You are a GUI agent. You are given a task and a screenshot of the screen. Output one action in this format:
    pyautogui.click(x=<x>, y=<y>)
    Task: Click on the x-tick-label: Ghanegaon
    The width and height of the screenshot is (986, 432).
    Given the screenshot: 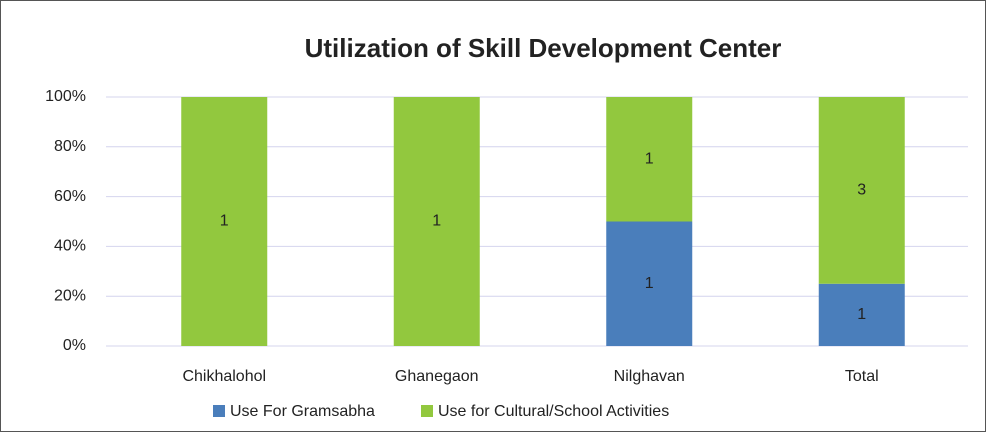 What is the action you would take?
    pyautogui.click(x=437, y=376)
    